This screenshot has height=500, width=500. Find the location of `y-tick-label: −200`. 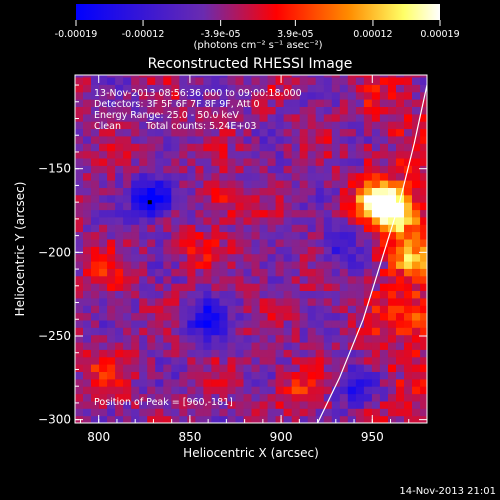

y-tick-label: −200 is located at coordinates (54, 252).